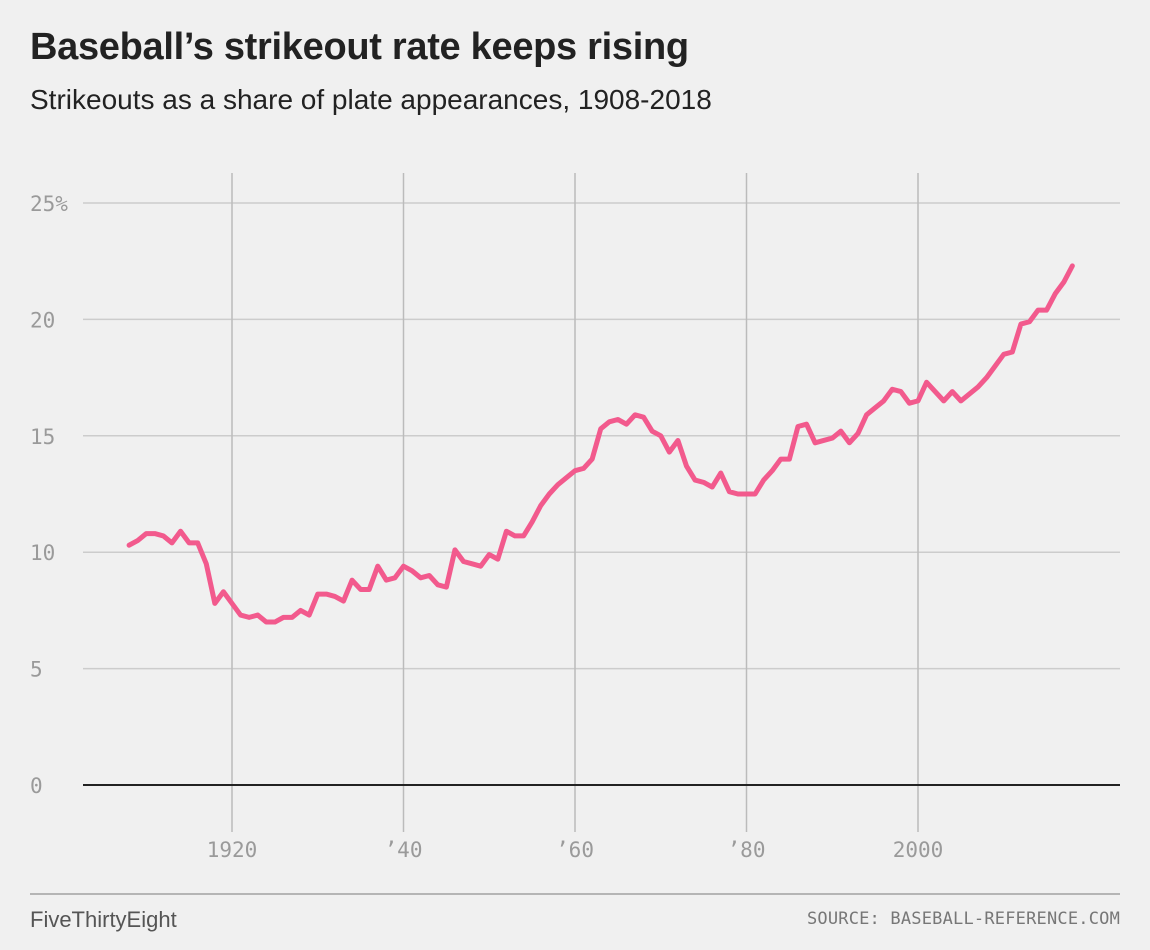 The image size is (1150, 950). I want to click on chart-title: Baseball’s strikeout rate keeps rising, so click(359, 47).